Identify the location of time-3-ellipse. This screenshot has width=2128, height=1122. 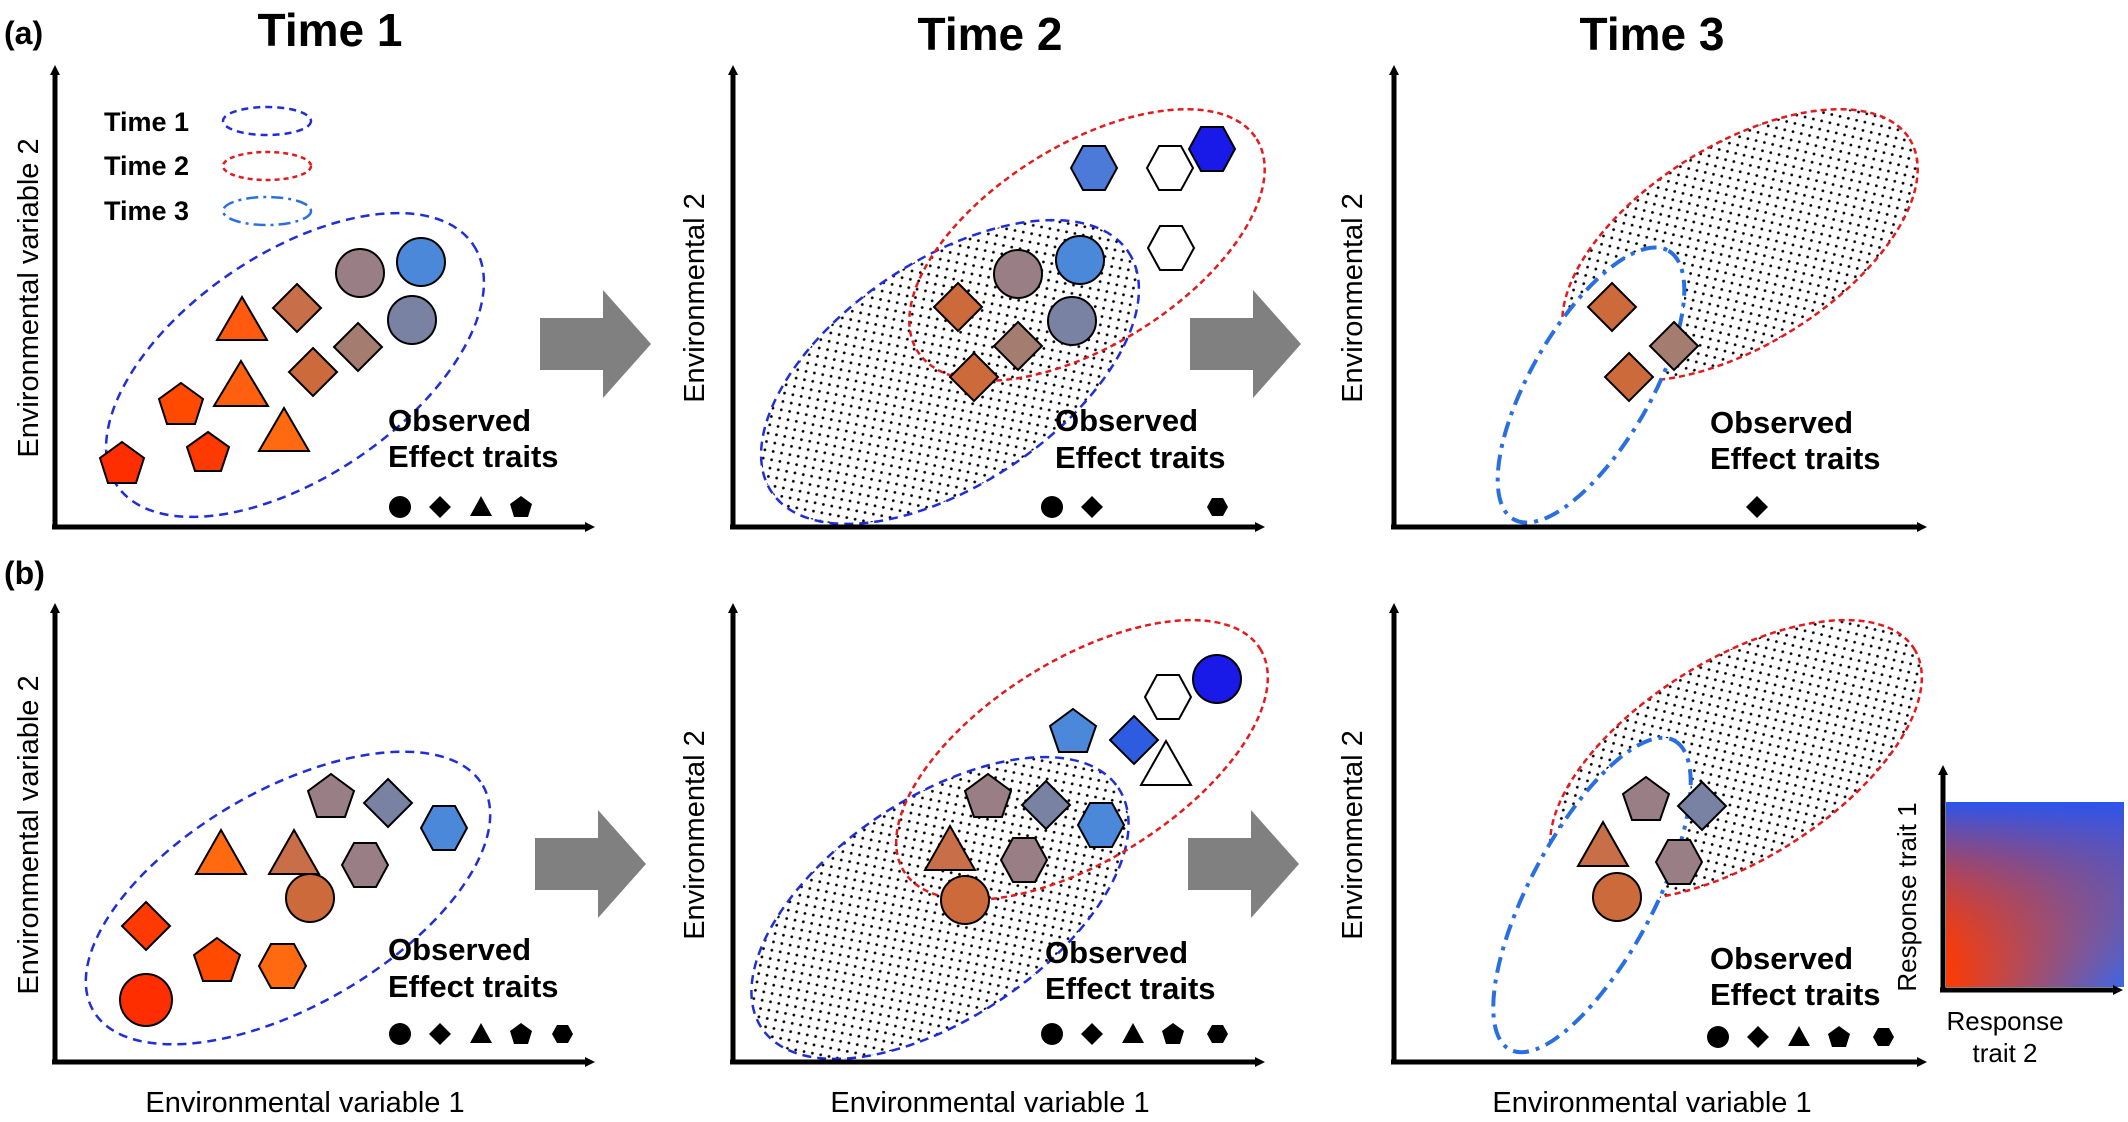
(1591, 385).